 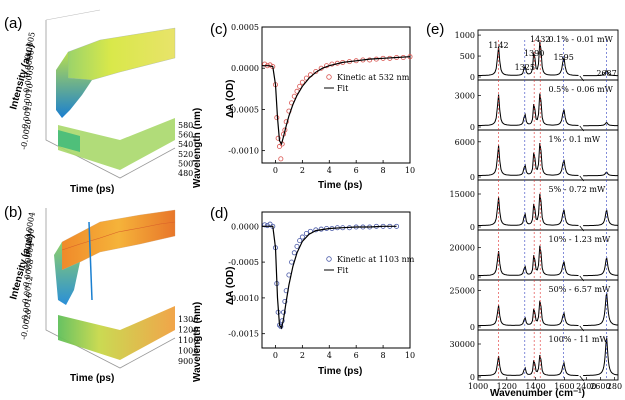 I want to click on panel-c-ytick-label: 0.0000, so click(x=245, y=68).